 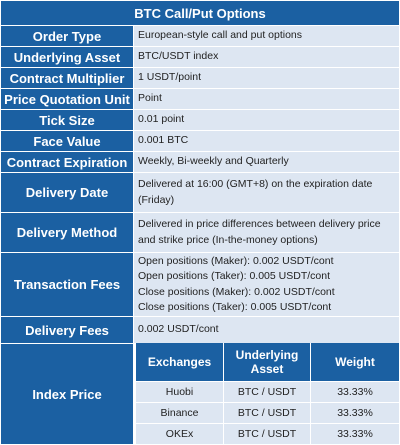 I want to click on fee-line: Close positions (Taker): 0.005 USDT/cont, so click(x=235, y=306).